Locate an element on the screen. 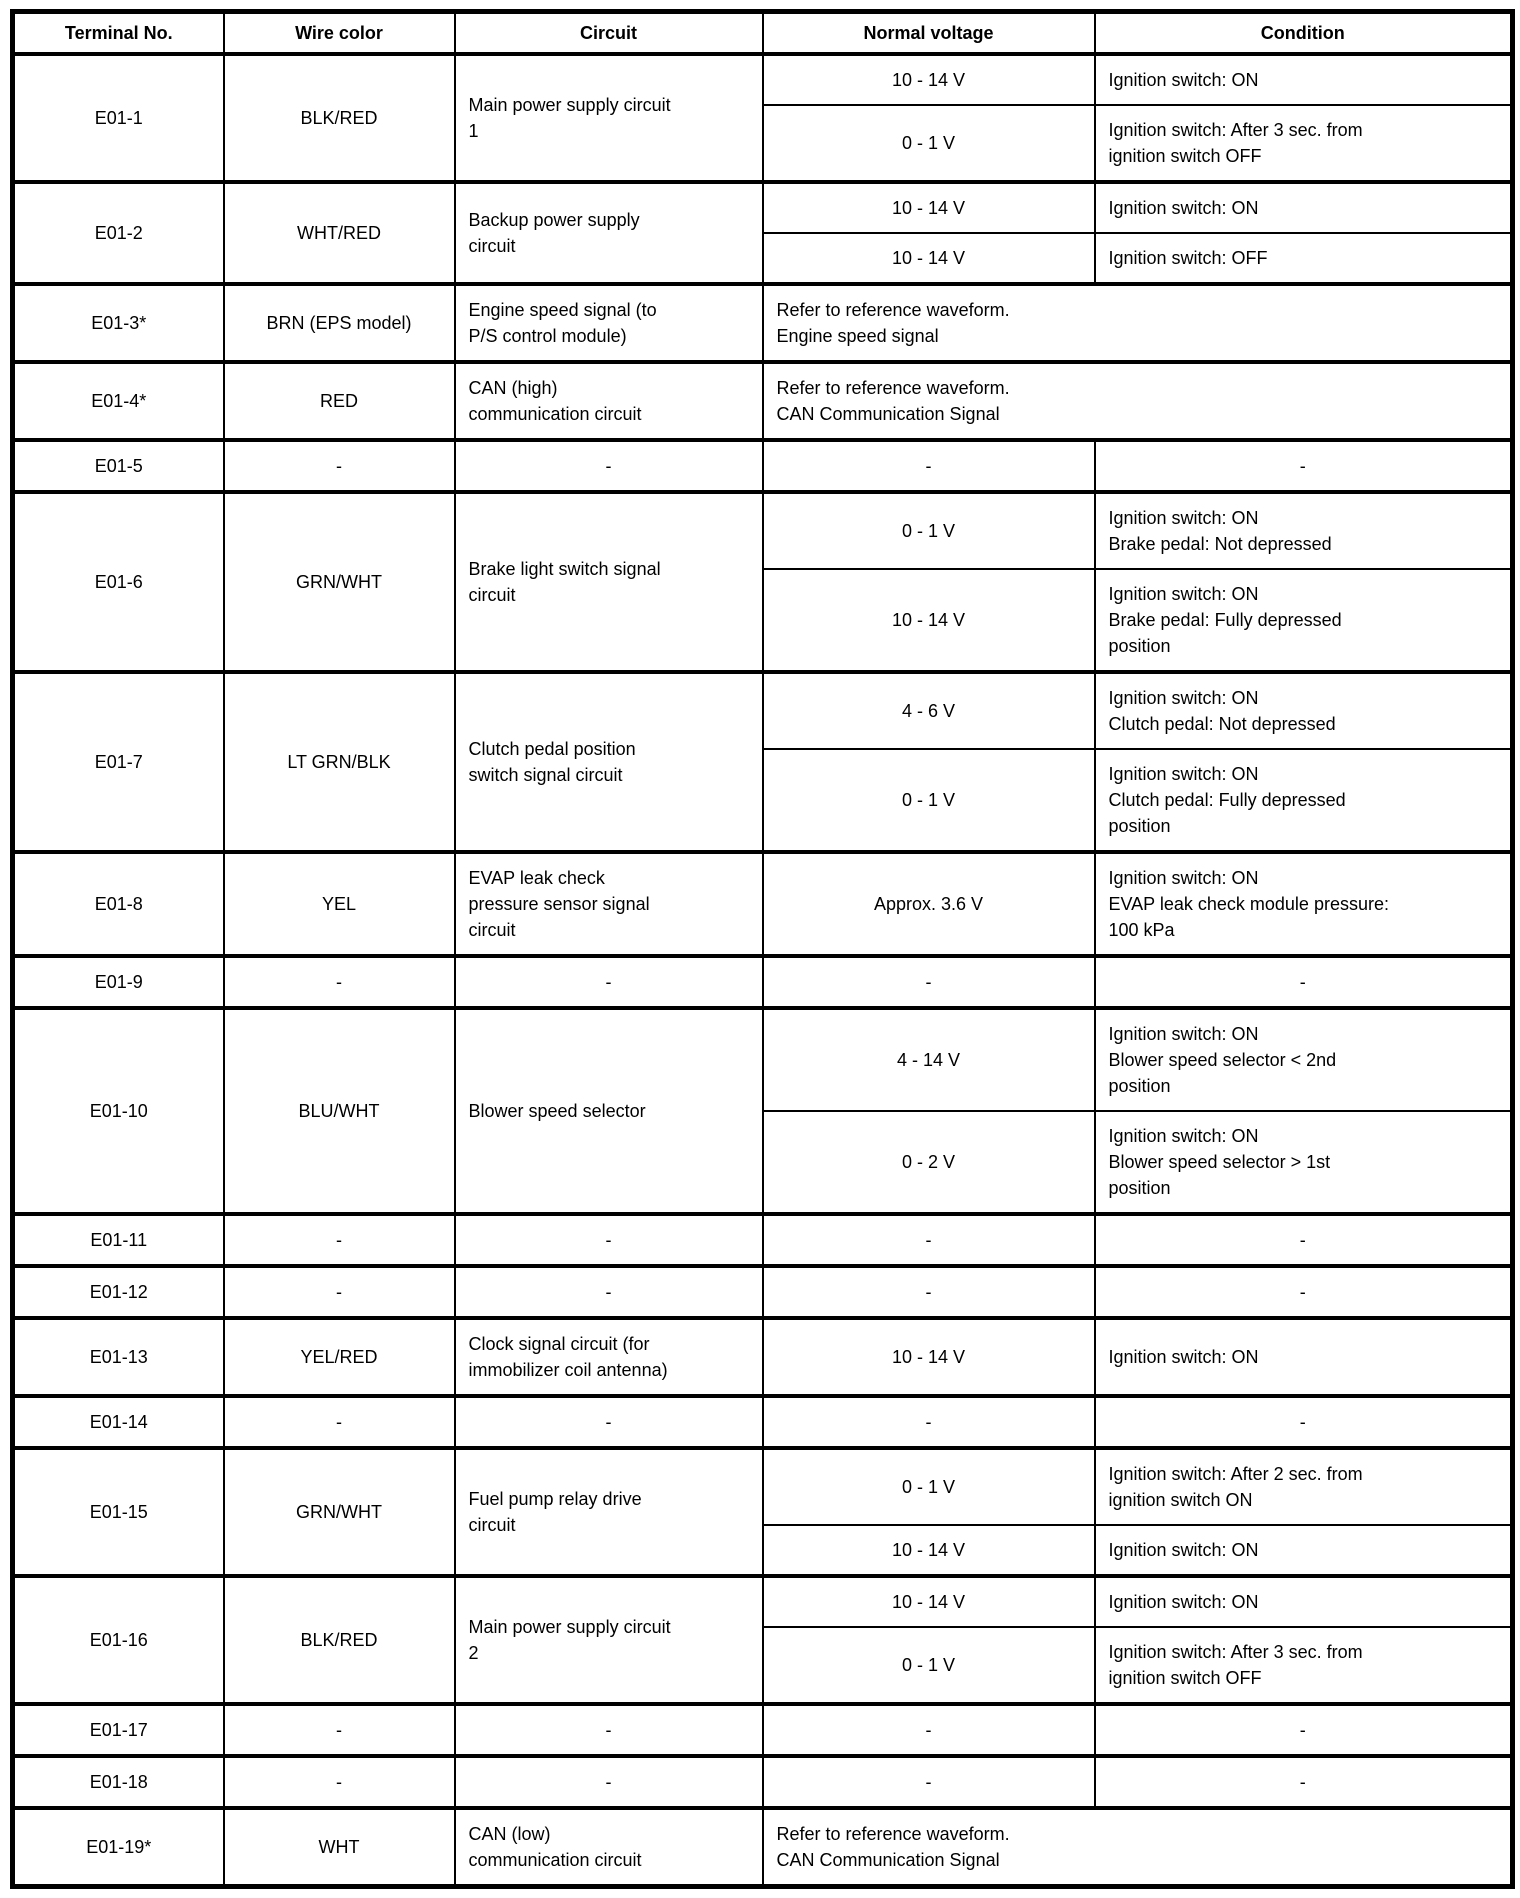 Image resolution: width=1520 pixels, height=1898 pixels. wire-color-cell: BLU/WHT is located at coordinates (339, 1110).